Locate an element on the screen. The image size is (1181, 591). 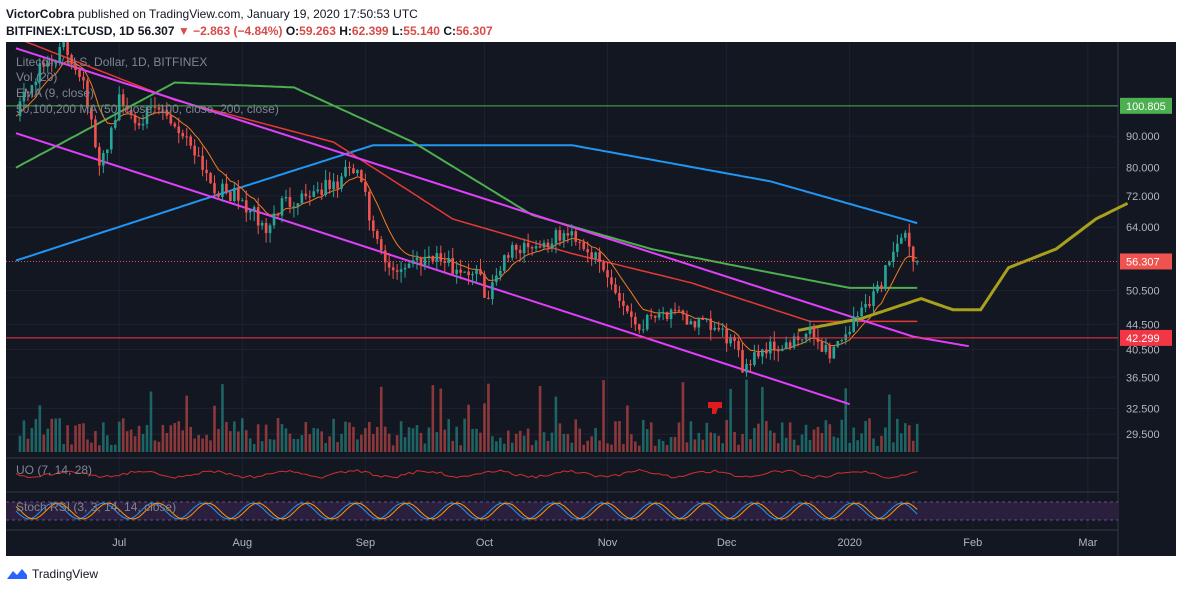
brand-label: TradingView is located at coordinates (65, 574).